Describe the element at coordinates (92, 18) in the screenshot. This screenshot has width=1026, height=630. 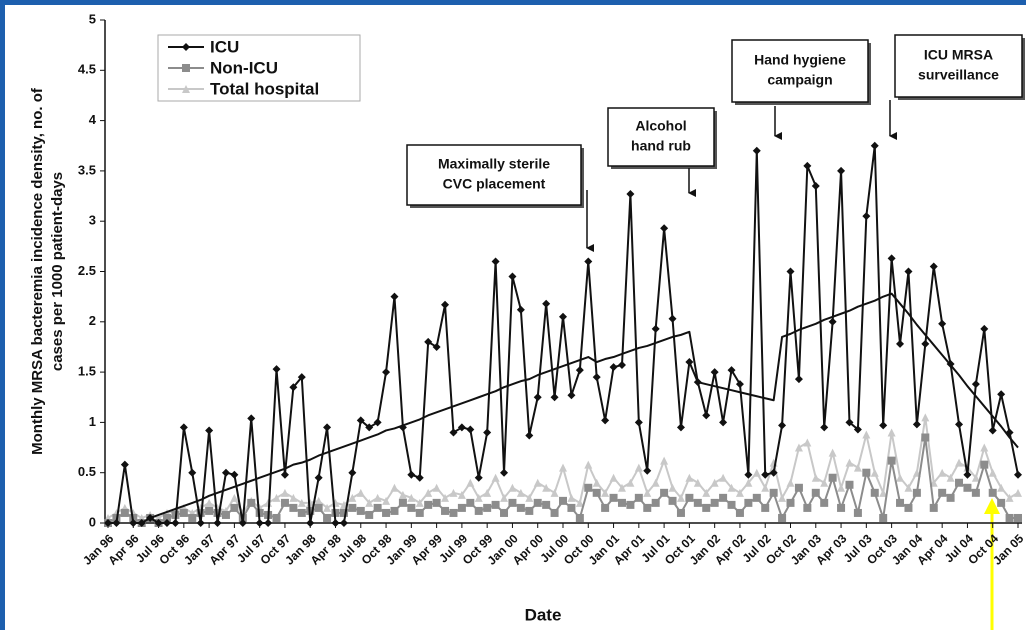
I see `y-tick-label: 5` at that location.